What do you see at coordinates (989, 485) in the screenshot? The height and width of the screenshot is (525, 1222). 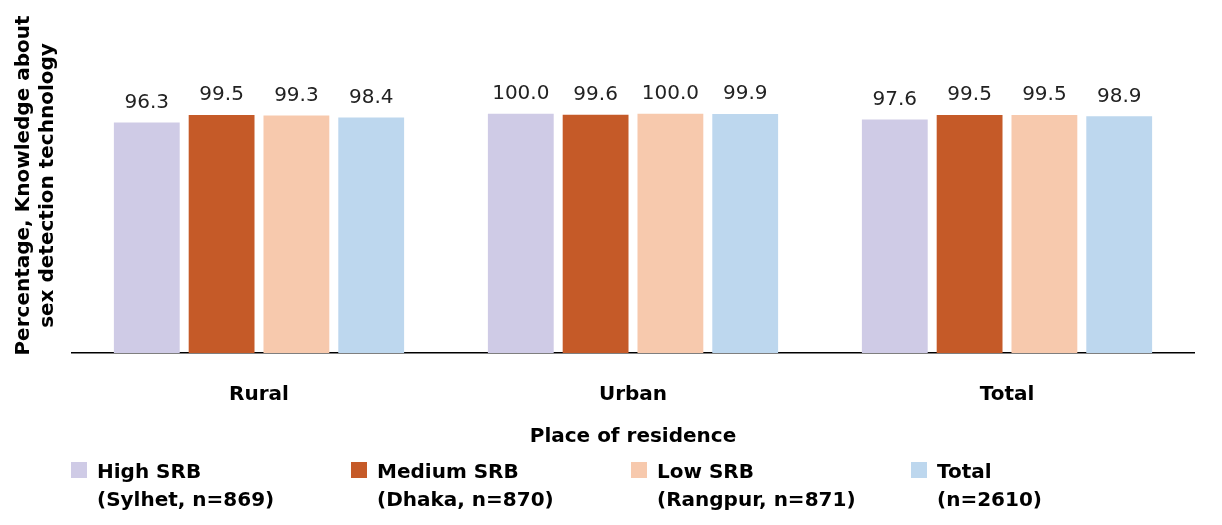 I see `legend-label: Total (n=2610)` at bounding box center [989, 485].